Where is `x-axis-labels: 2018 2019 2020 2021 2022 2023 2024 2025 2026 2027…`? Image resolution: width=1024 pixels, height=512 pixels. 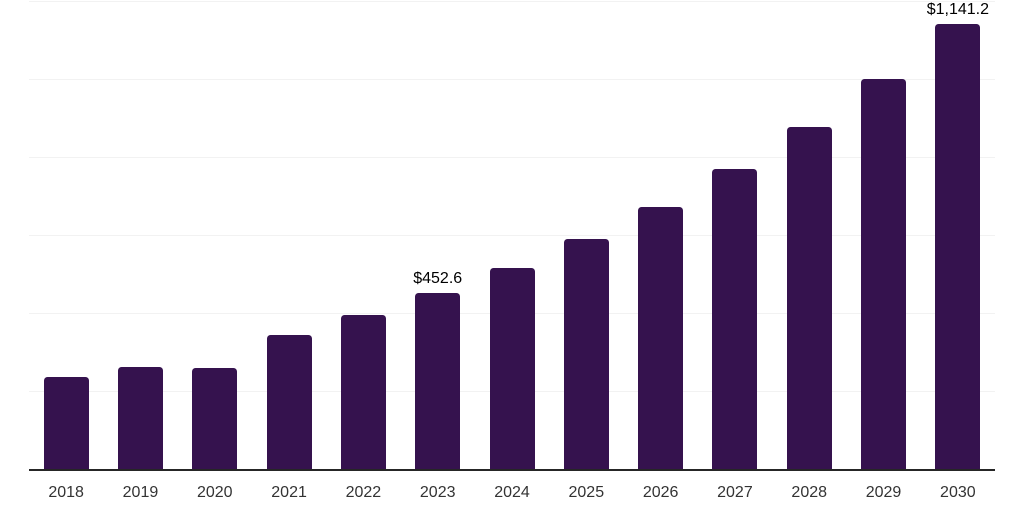 x-axis-labels: 2018 2019 2020 2021 2022 2023 2024 2025 2026 2027… is located at coordinates (512, 495).